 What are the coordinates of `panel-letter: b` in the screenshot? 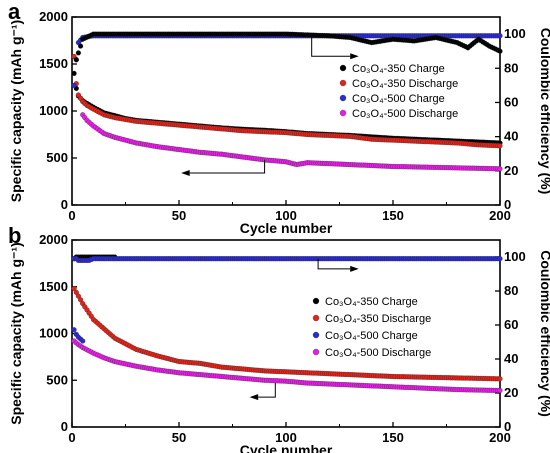 It's located at (14, 235).